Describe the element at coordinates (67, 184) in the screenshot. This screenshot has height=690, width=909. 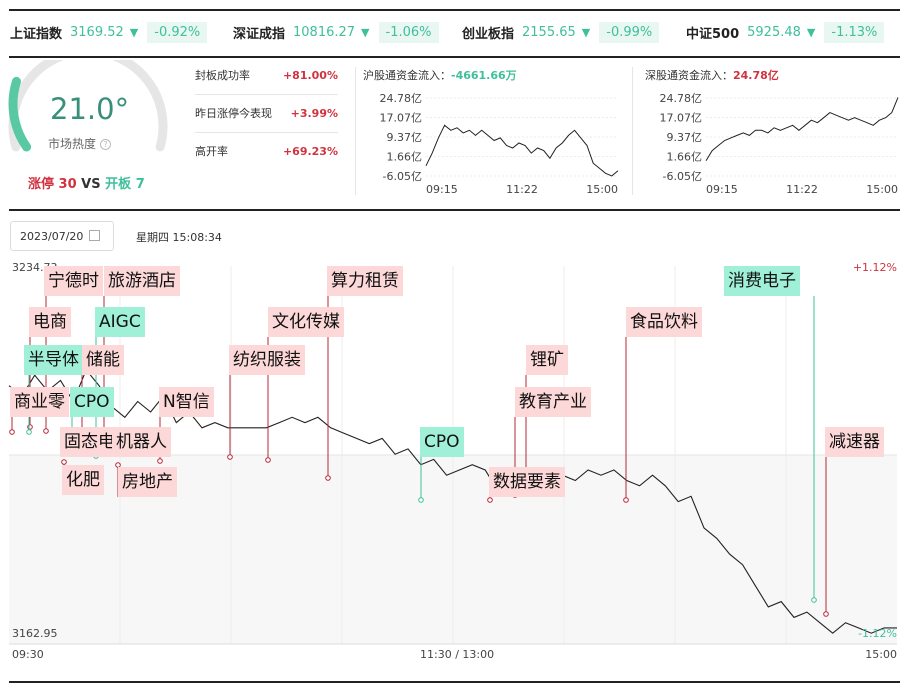
I see `limit-up-count: 30` at that location.